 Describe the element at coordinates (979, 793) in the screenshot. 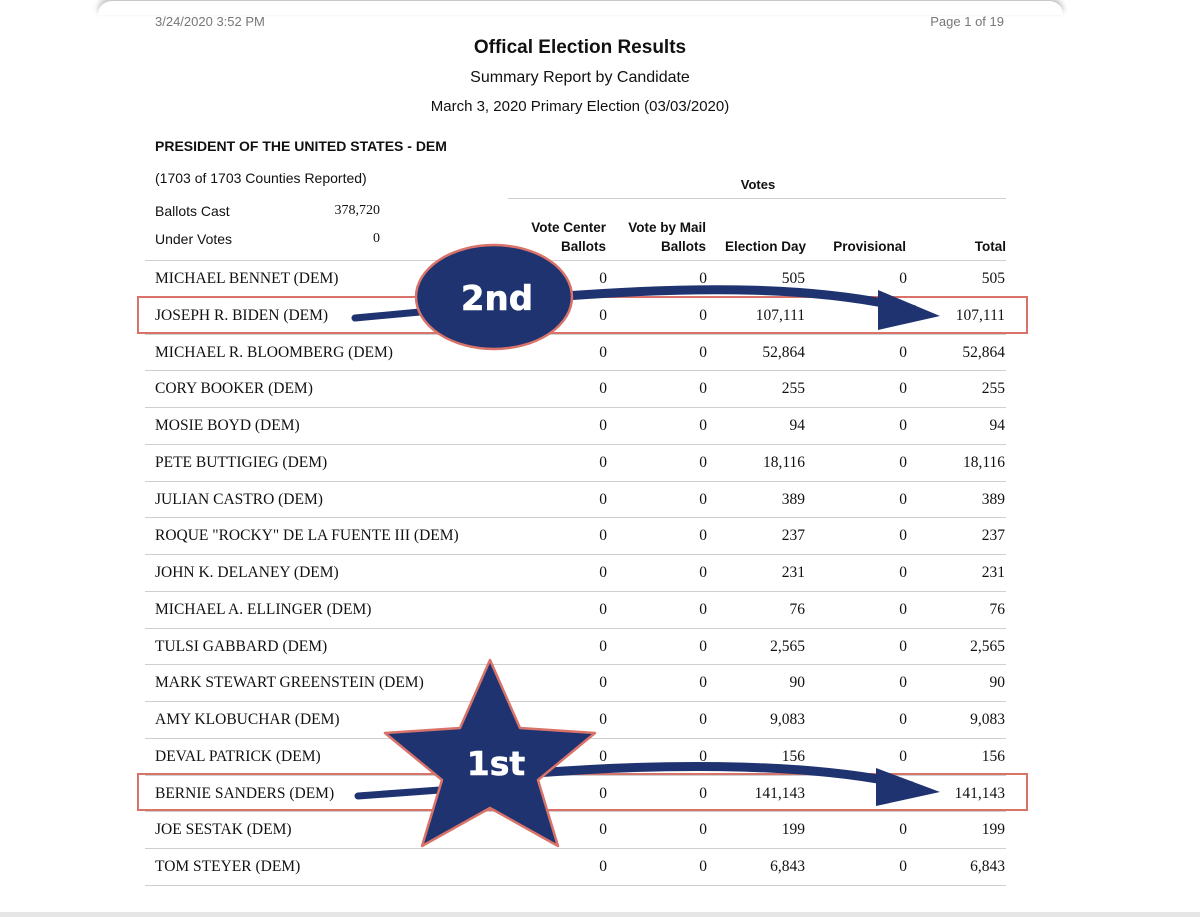

I see `total-votes: 141,143` at that location.